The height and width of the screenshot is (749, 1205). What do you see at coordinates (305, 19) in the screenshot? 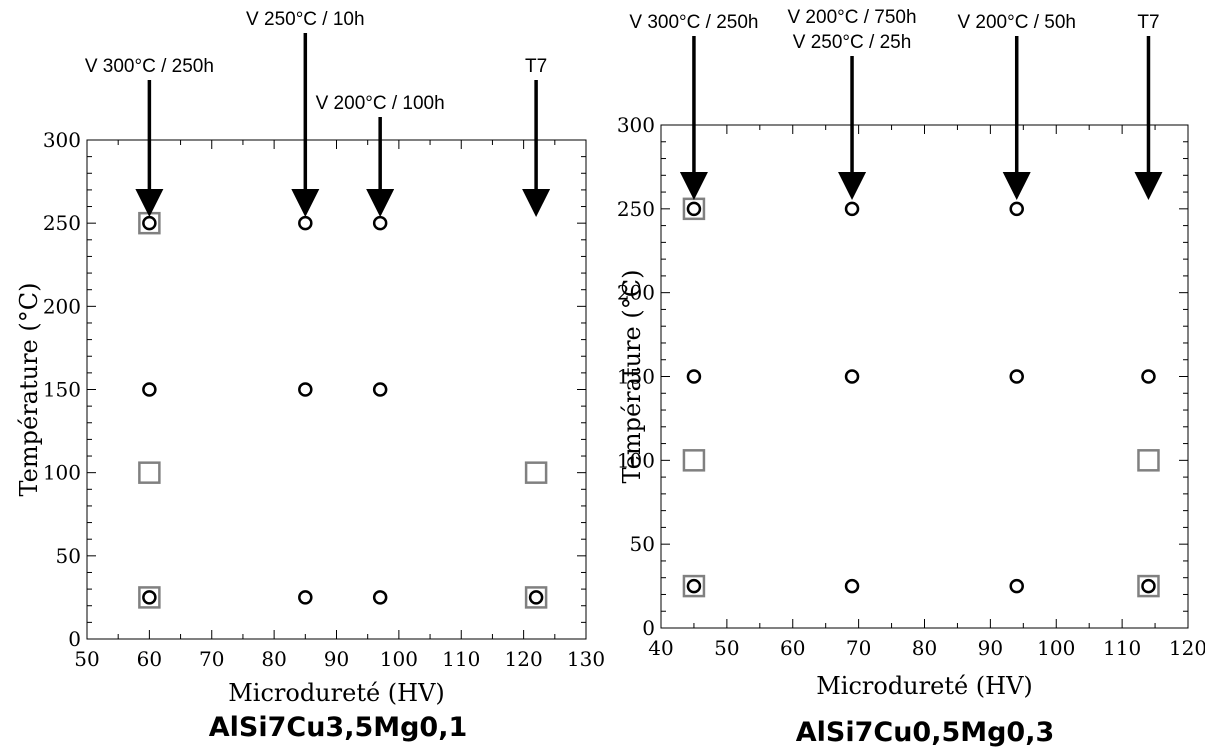
I see `annotation-label: V 250°C / 10h` at bounding box center [305, 19].